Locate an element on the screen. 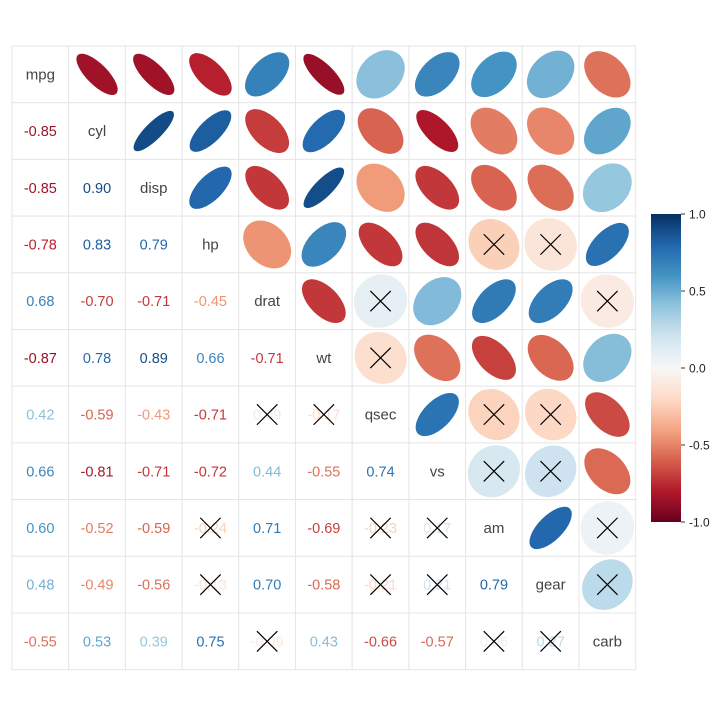  cell-cyl-wt is located at coordinates (324, 131).